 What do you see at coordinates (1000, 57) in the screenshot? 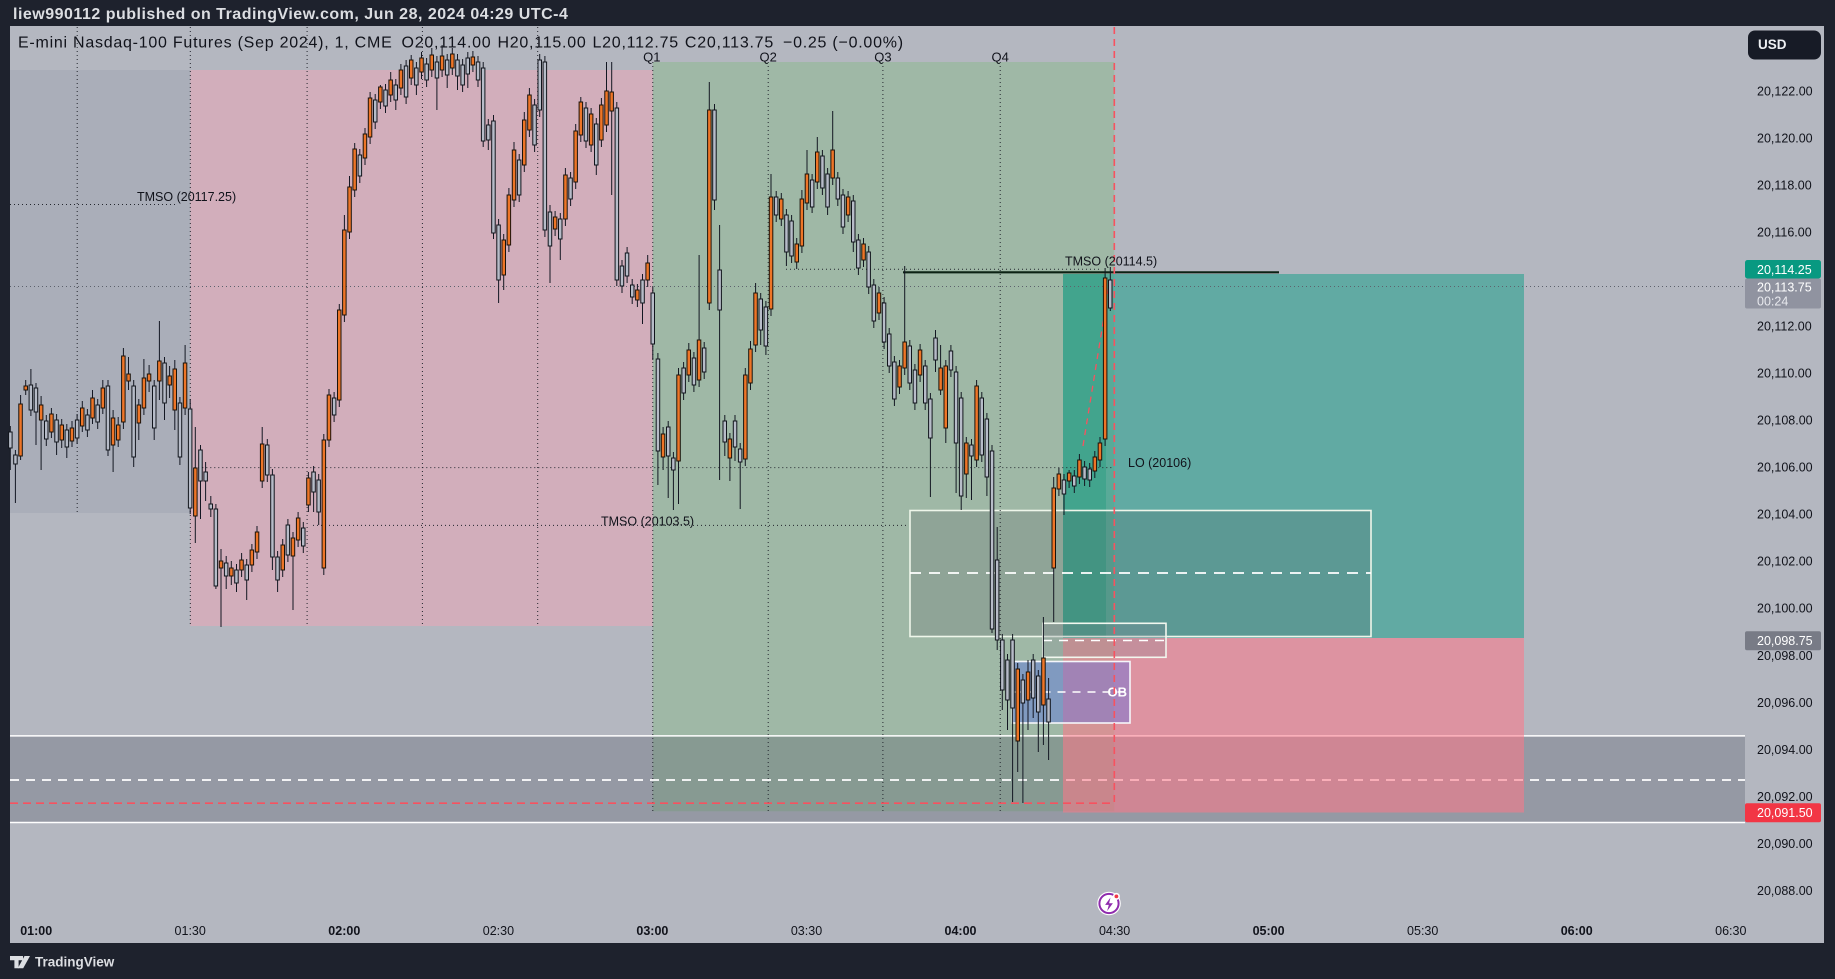
I see `svg-text: Q4` at bounding box center [1000, 57].